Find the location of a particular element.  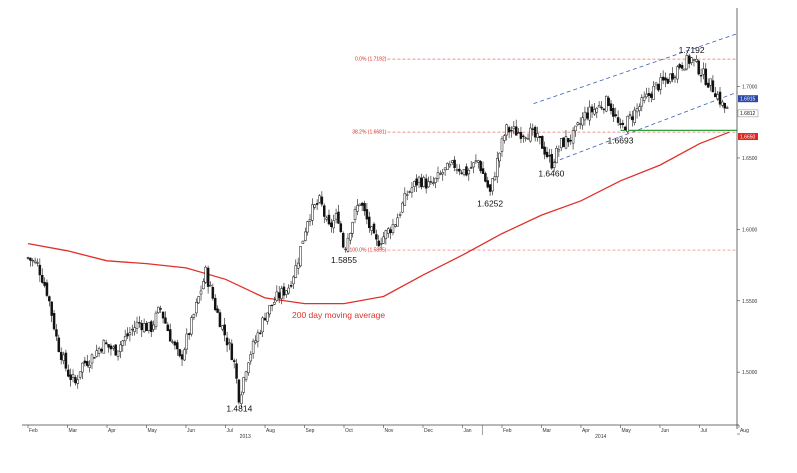

x-tick-label: Nov is located at coordinates (388, 431).